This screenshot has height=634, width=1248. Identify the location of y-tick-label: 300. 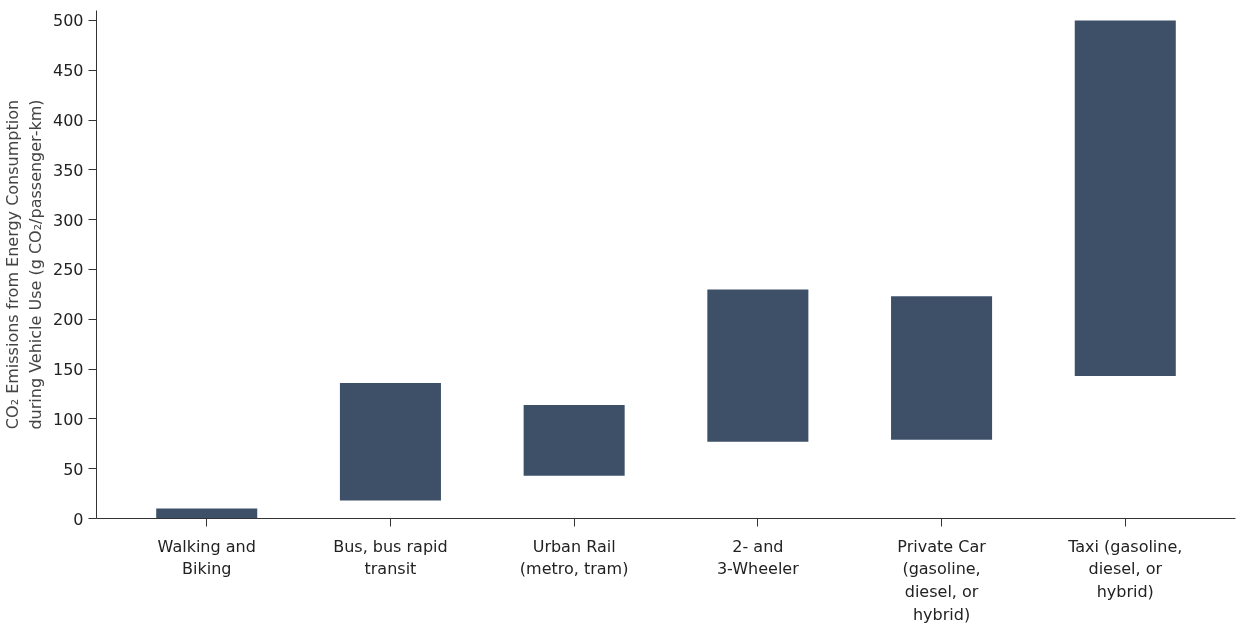
(68, 220).